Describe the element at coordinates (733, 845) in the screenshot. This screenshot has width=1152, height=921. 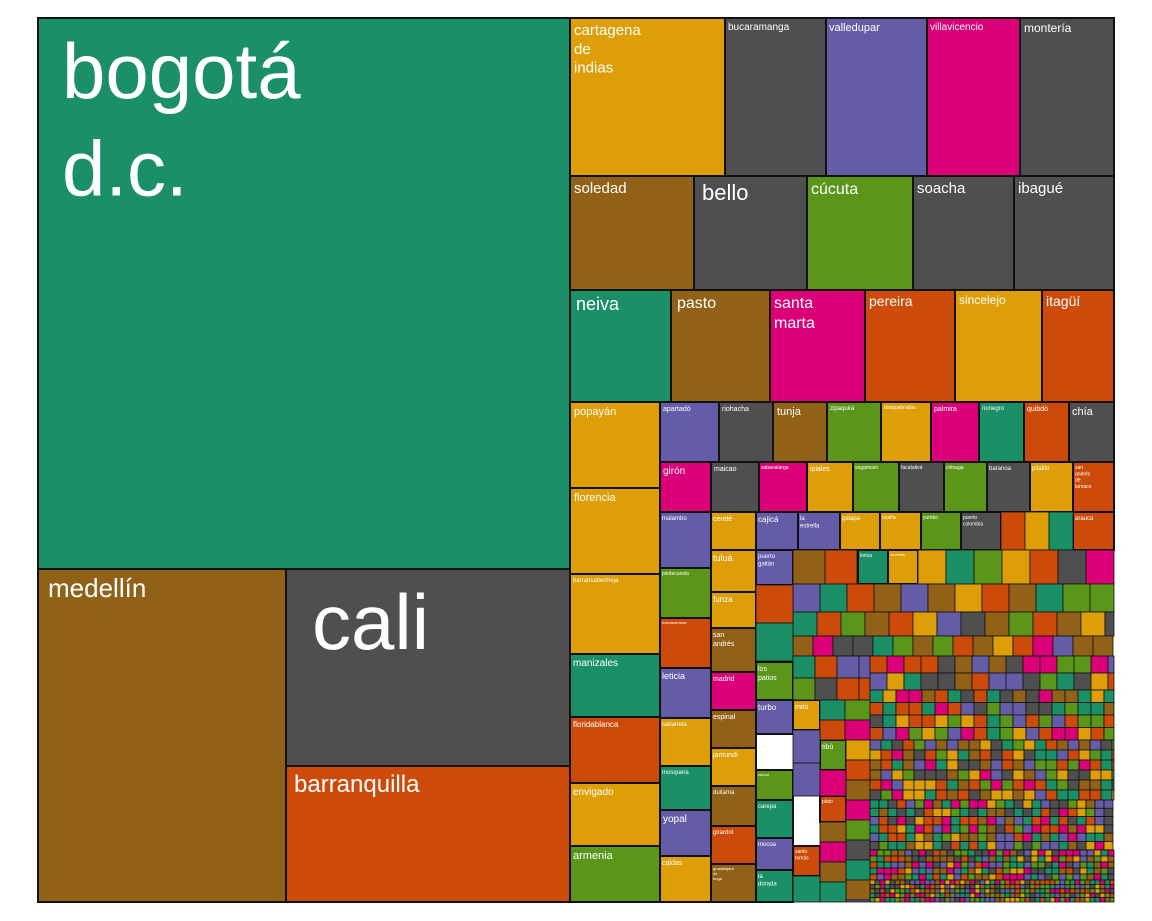
I see `tile-girardot: girardot` at that location.